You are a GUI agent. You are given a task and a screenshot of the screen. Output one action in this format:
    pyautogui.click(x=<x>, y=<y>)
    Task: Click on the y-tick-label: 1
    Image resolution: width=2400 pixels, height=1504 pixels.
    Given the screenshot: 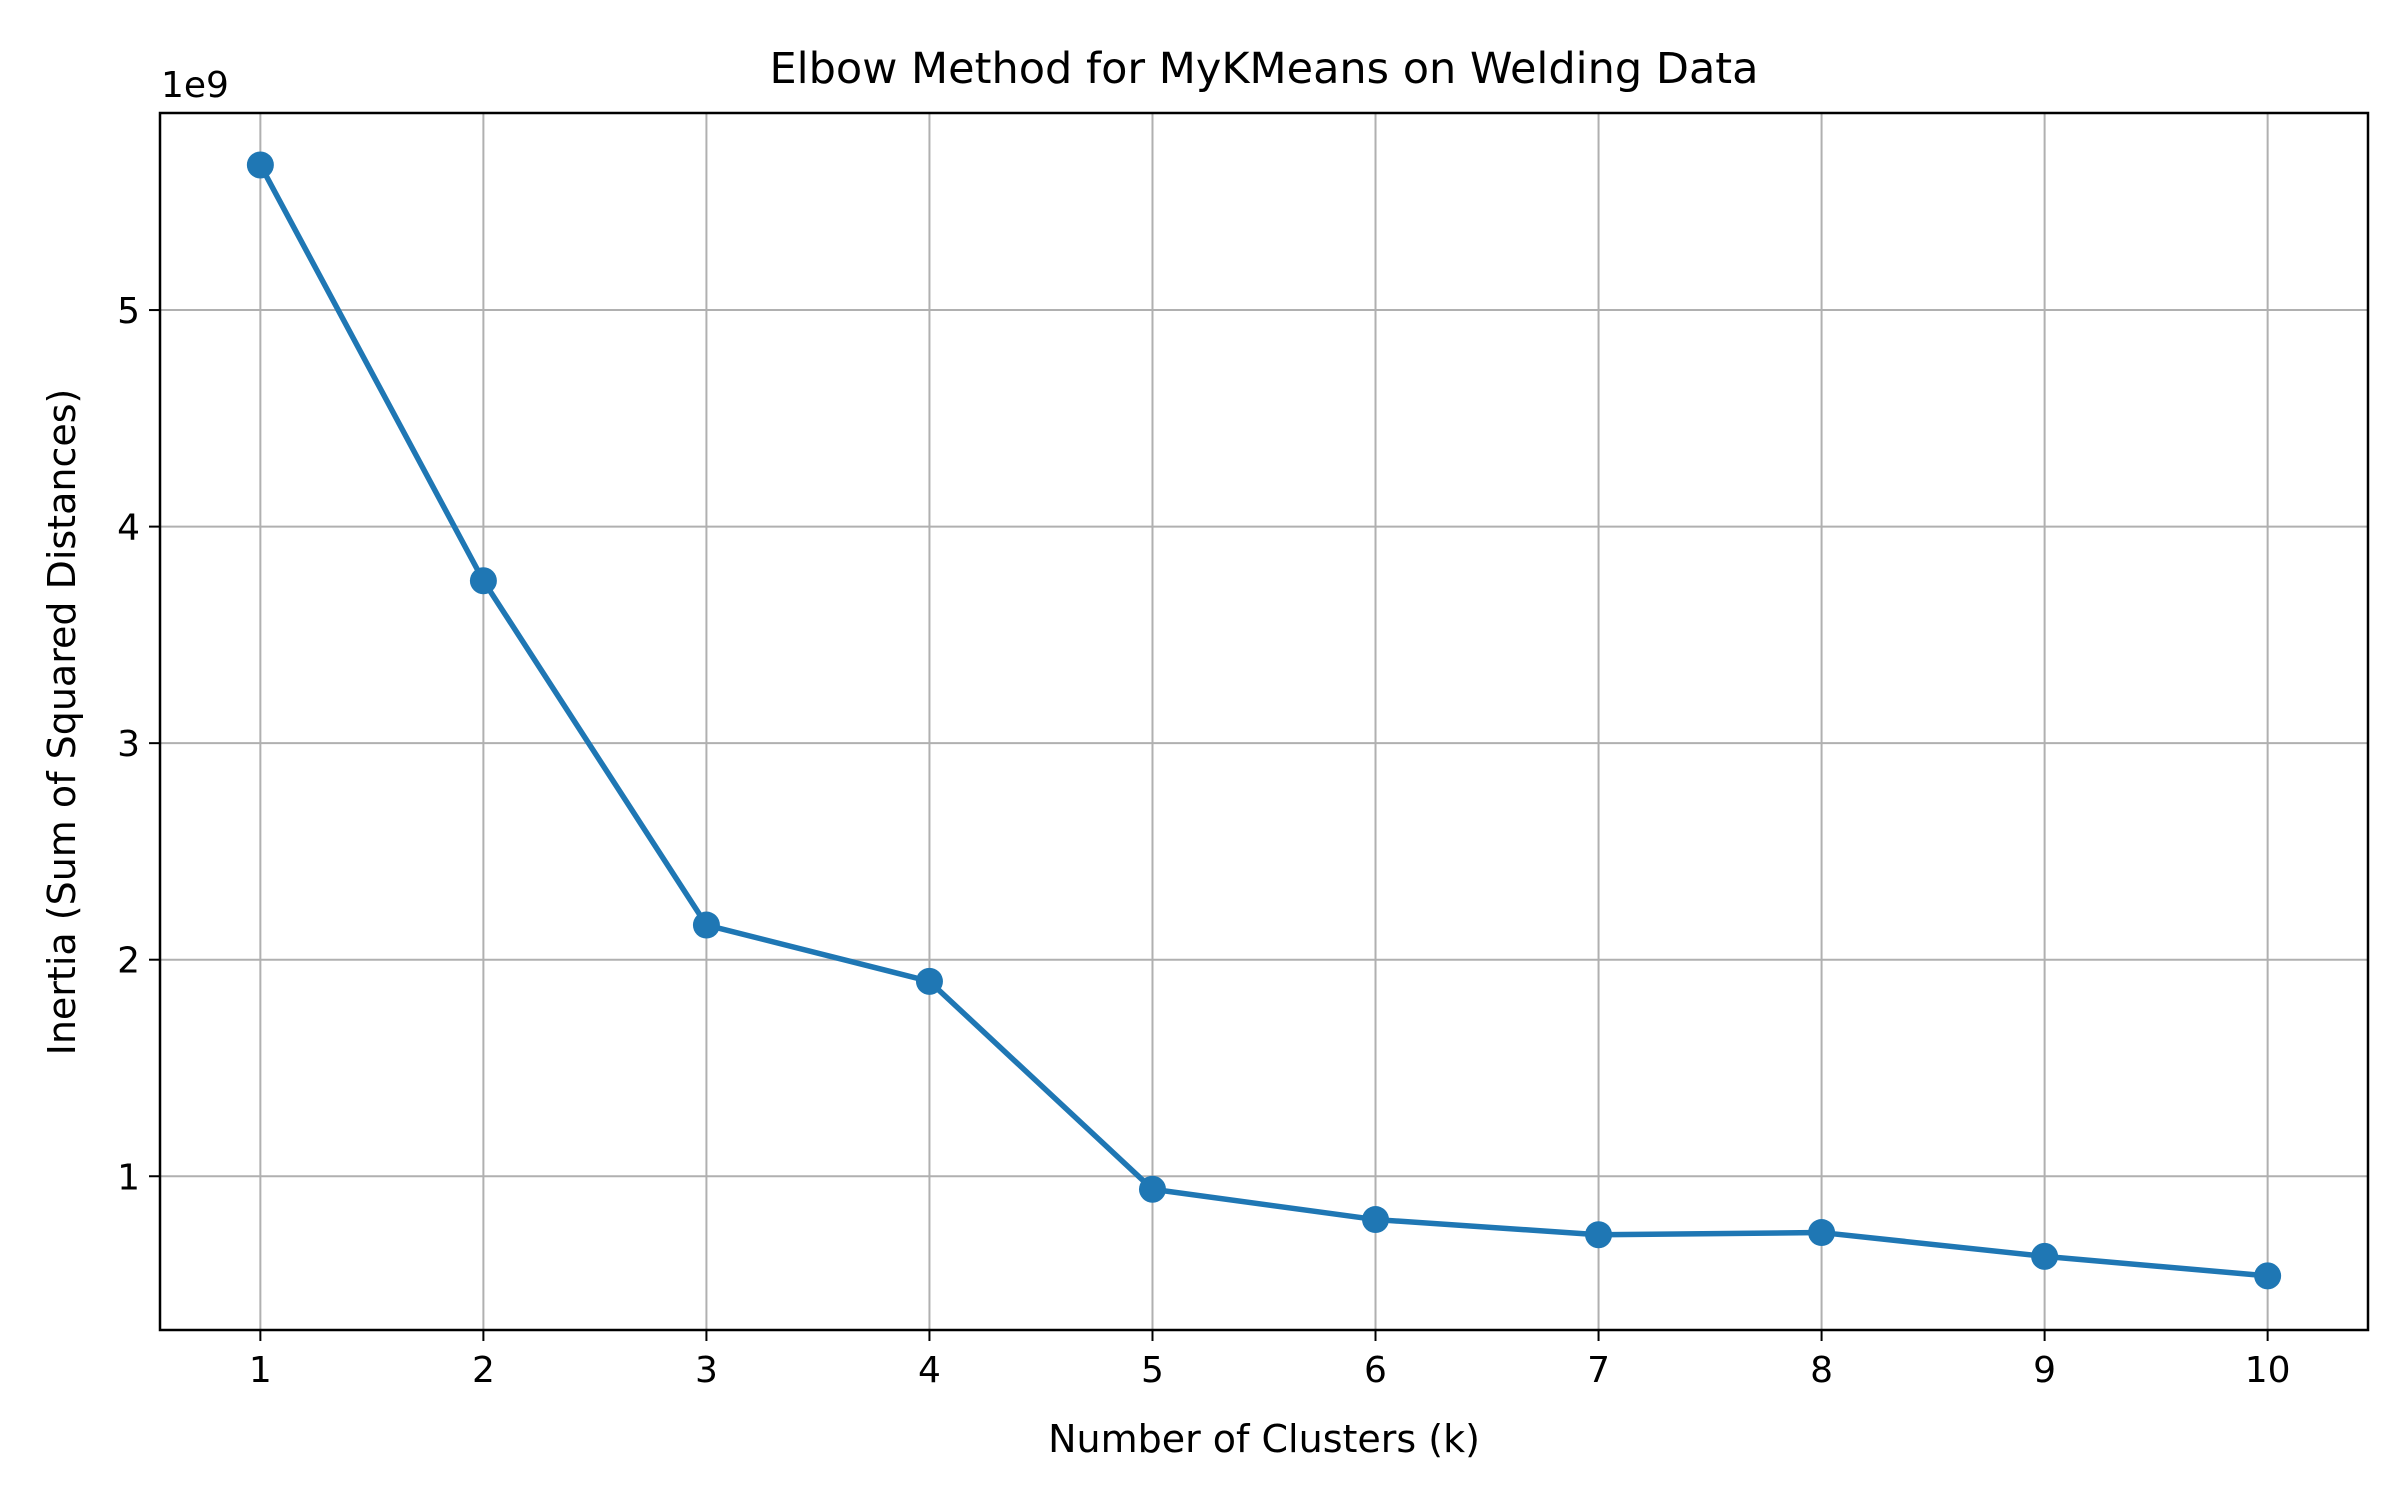 What is the action you would take?
    pyautogui.click(x=128, y=1177)
    